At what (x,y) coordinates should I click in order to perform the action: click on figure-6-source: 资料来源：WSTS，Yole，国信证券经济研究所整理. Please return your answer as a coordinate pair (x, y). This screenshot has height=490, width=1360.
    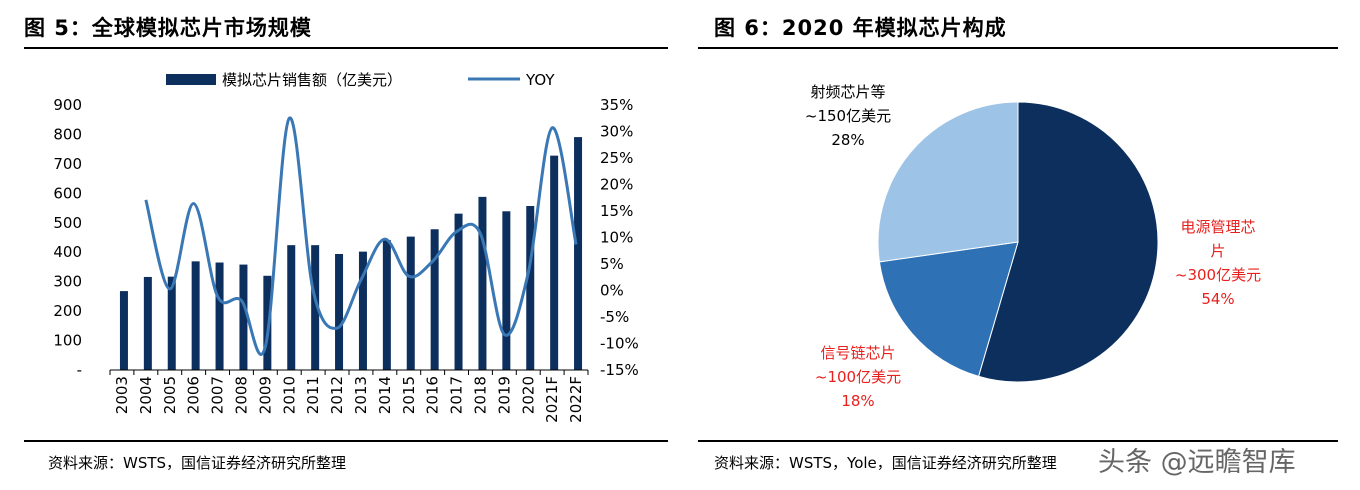
    Looking at the image, I should click on (885, 463).